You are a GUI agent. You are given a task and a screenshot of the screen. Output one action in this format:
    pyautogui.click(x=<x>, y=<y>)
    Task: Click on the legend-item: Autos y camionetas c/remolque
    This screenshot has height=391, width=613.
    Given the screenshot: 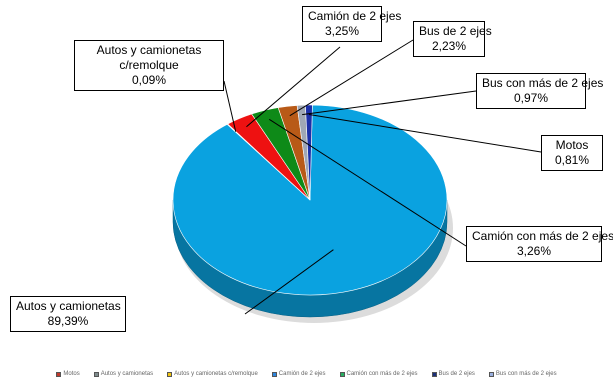 What is the action you would take?
    pyautogui.click(x=212, y=374)
    